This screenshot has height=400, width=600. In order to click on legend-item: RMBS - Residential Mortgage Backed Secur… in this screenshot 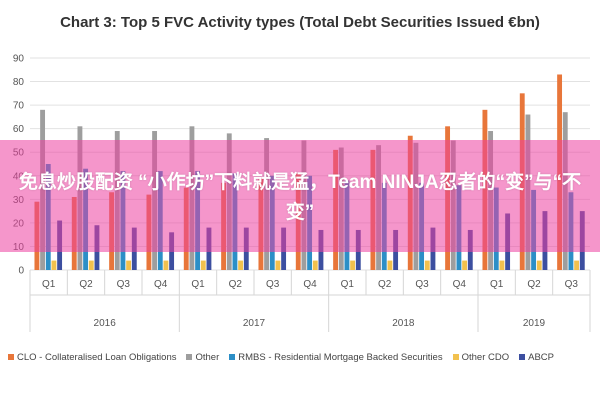, I will do `click(336, 357)`.